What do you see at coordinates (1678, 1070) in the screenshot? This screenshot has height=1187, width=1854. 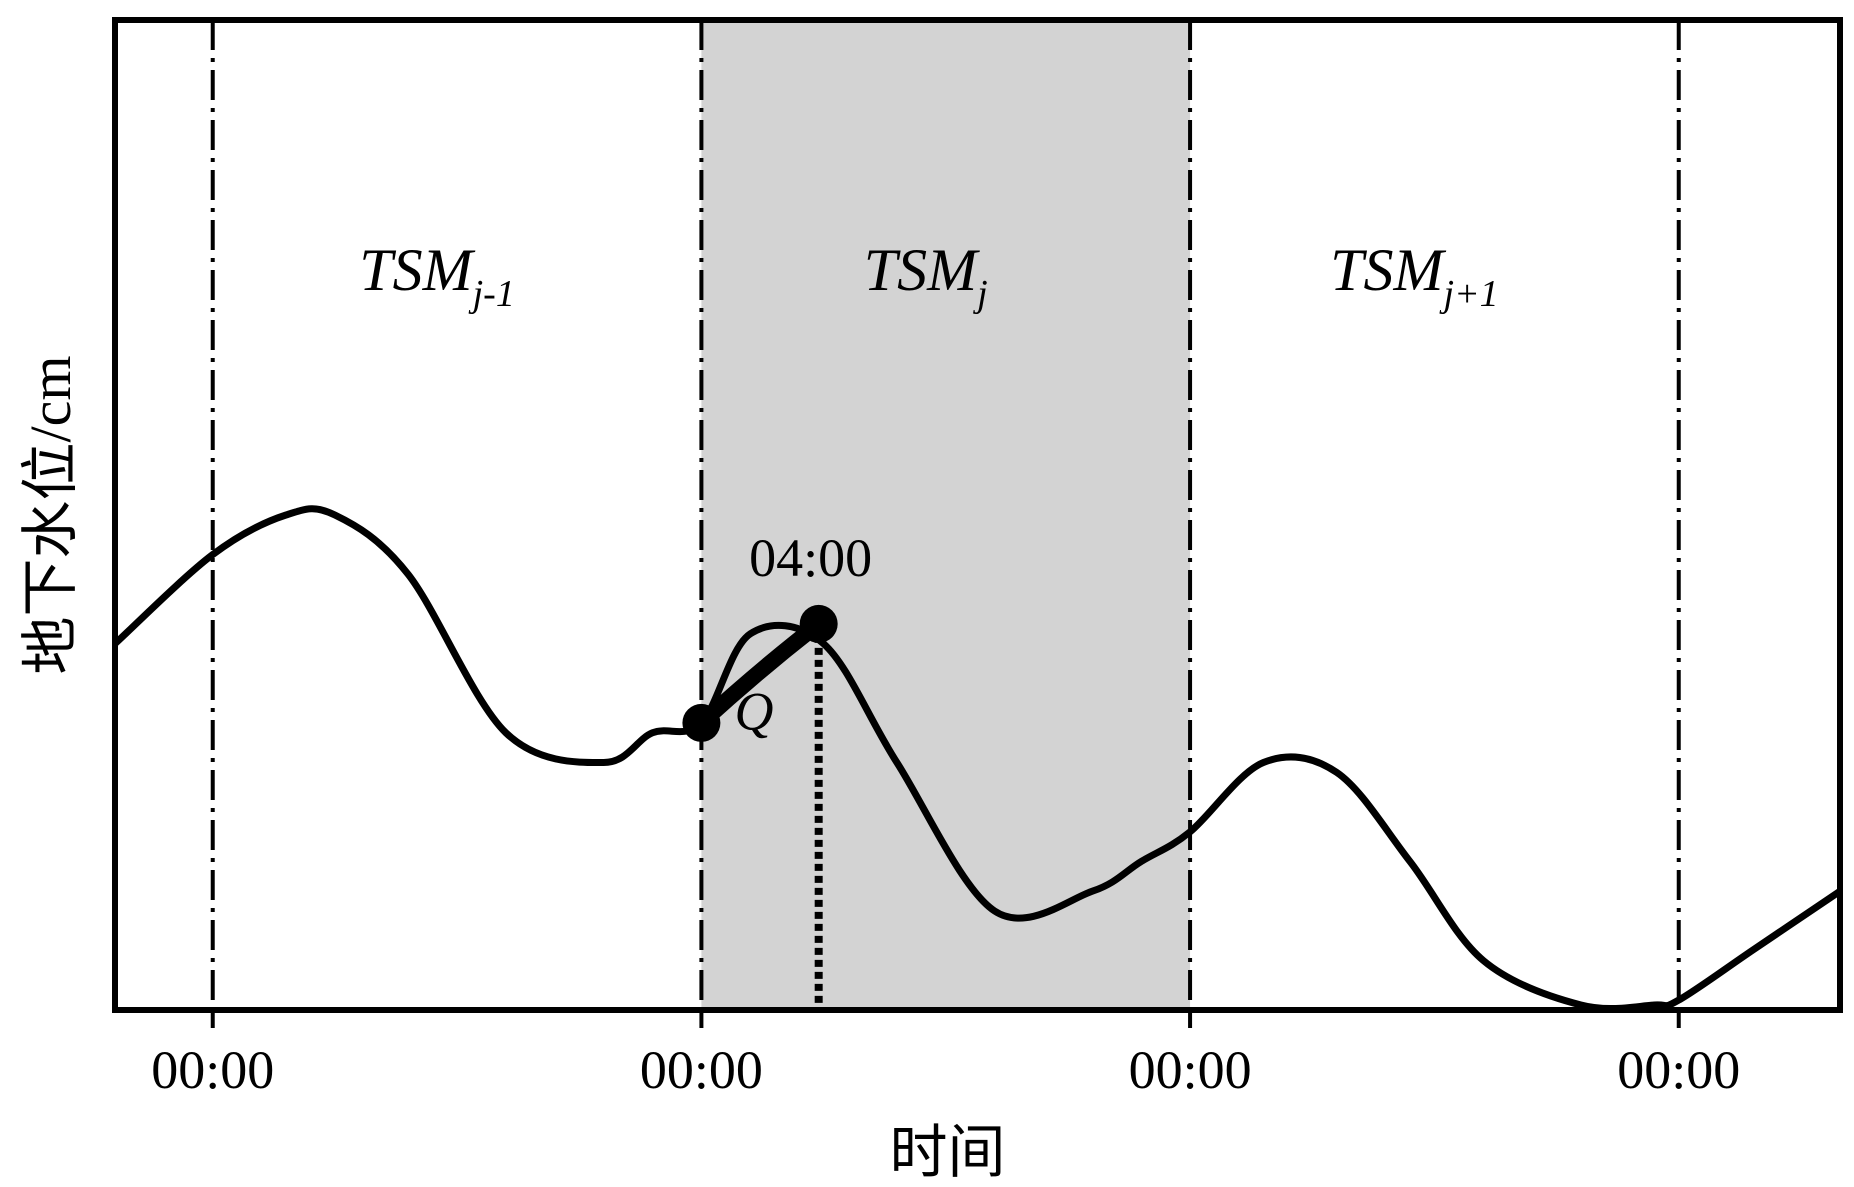 I see `x-tick-label-4: 00:00` at bounding box center [1678, 1070].